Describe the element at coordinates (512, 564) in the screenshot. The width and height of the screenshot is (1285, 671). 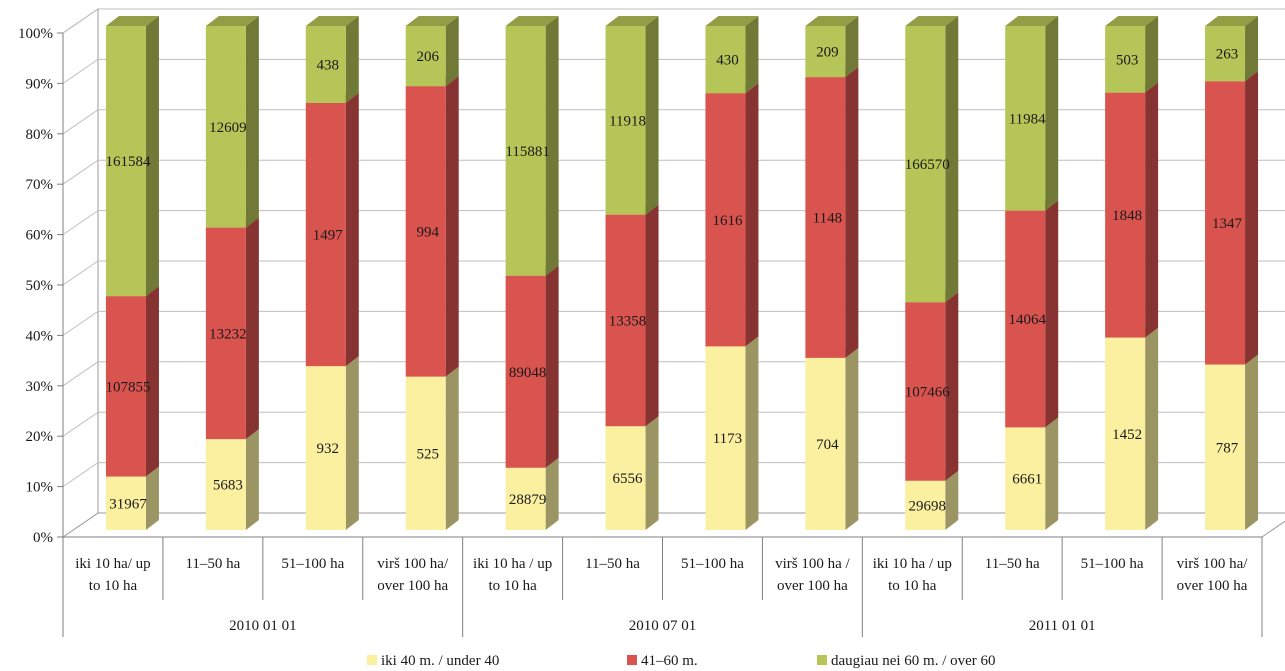
I see `x-category-label: iki 10 ha / up` at that location.